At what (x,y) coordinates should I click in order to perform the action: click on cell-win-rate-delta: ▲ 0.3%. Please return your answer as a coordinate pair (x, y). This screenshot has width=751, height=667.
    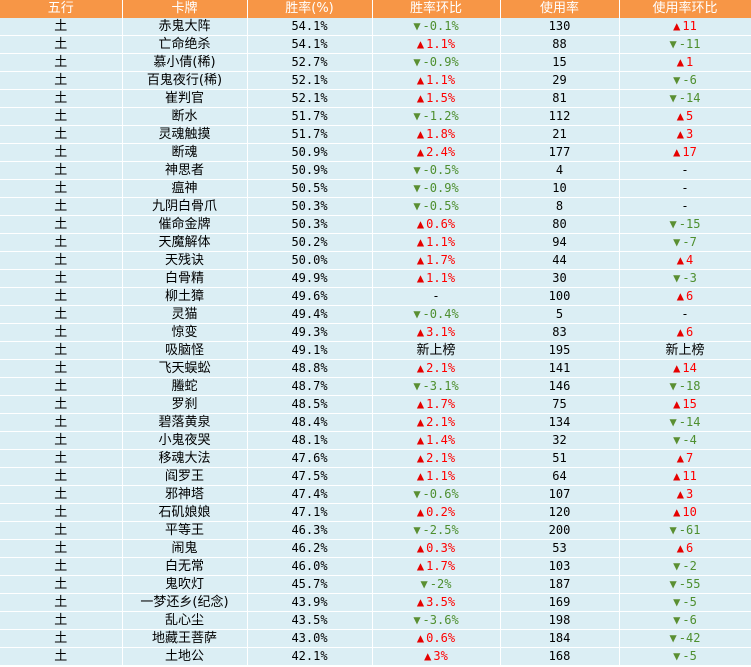
    Looking at the image, I should click on (436, 548).